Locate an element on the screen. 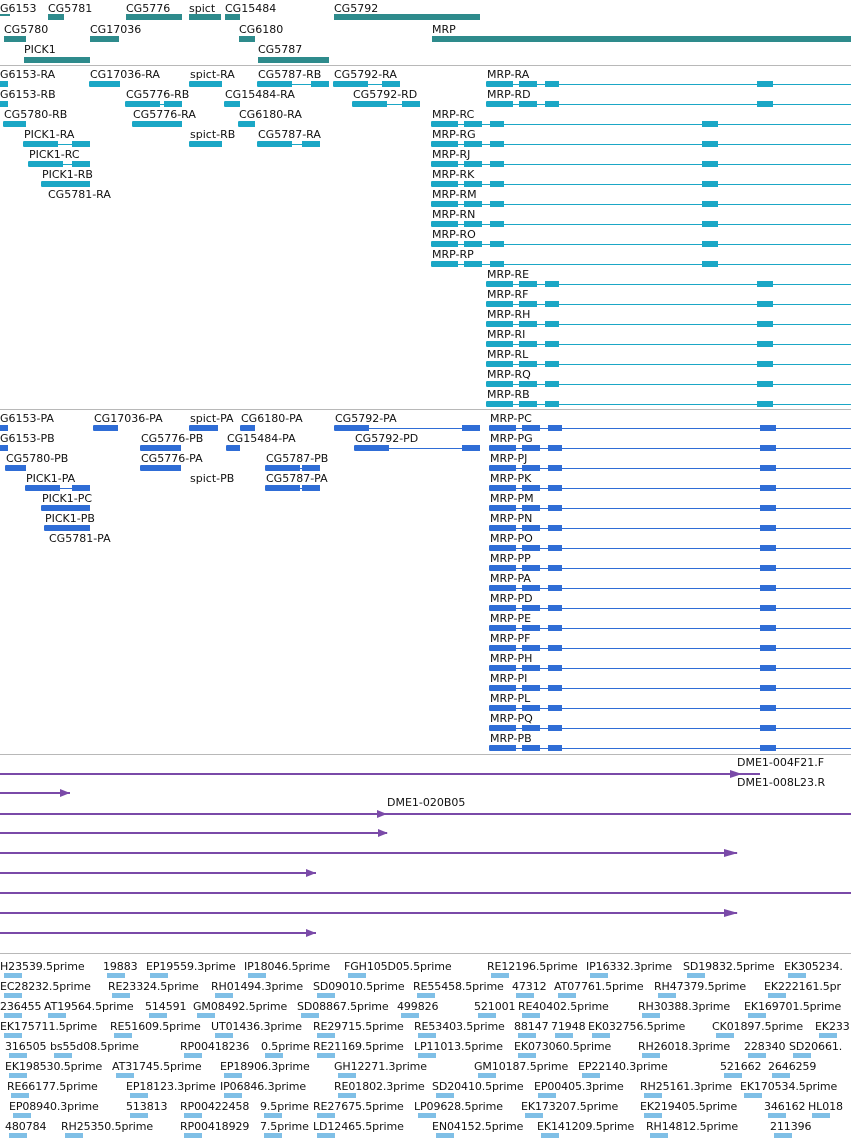  feature-label: CG5787-PB is located at coordinates (297, 458).